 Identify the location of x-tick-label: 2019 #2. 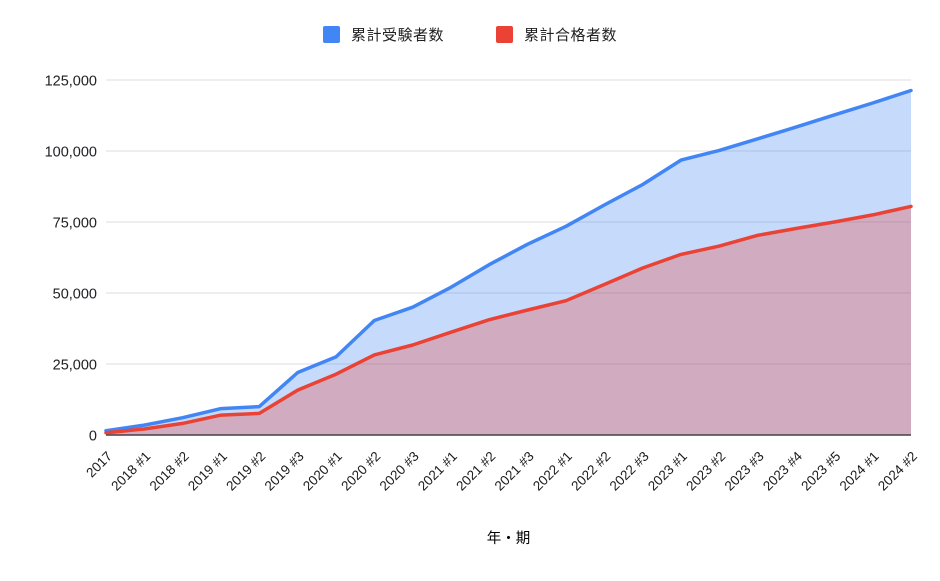
(245, 471).